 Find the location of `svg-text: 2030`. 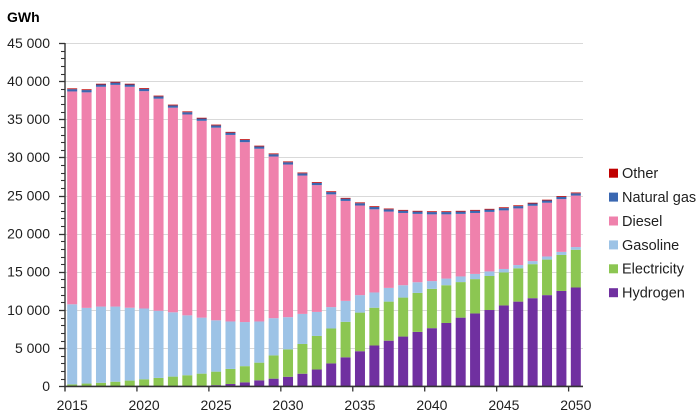

svg-text: 2030 is located at coordinates (287, 405).